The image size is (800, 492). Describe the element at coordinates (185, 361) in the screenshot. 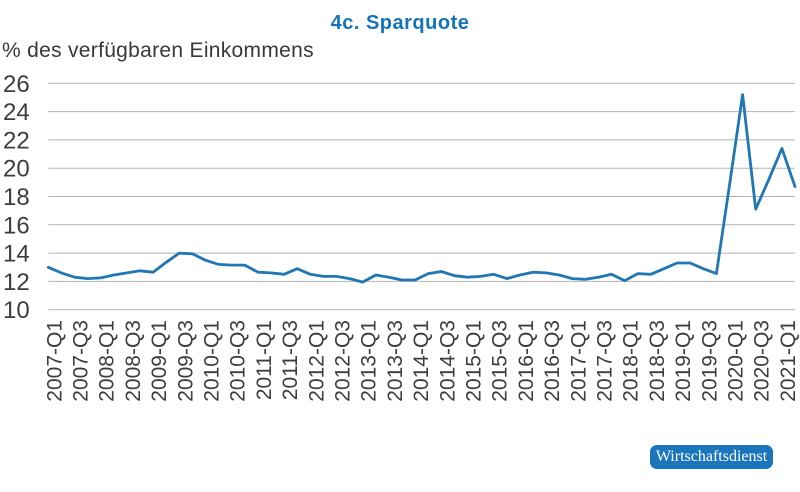

I see `x-tick-label: 2009-Q3` at that location.